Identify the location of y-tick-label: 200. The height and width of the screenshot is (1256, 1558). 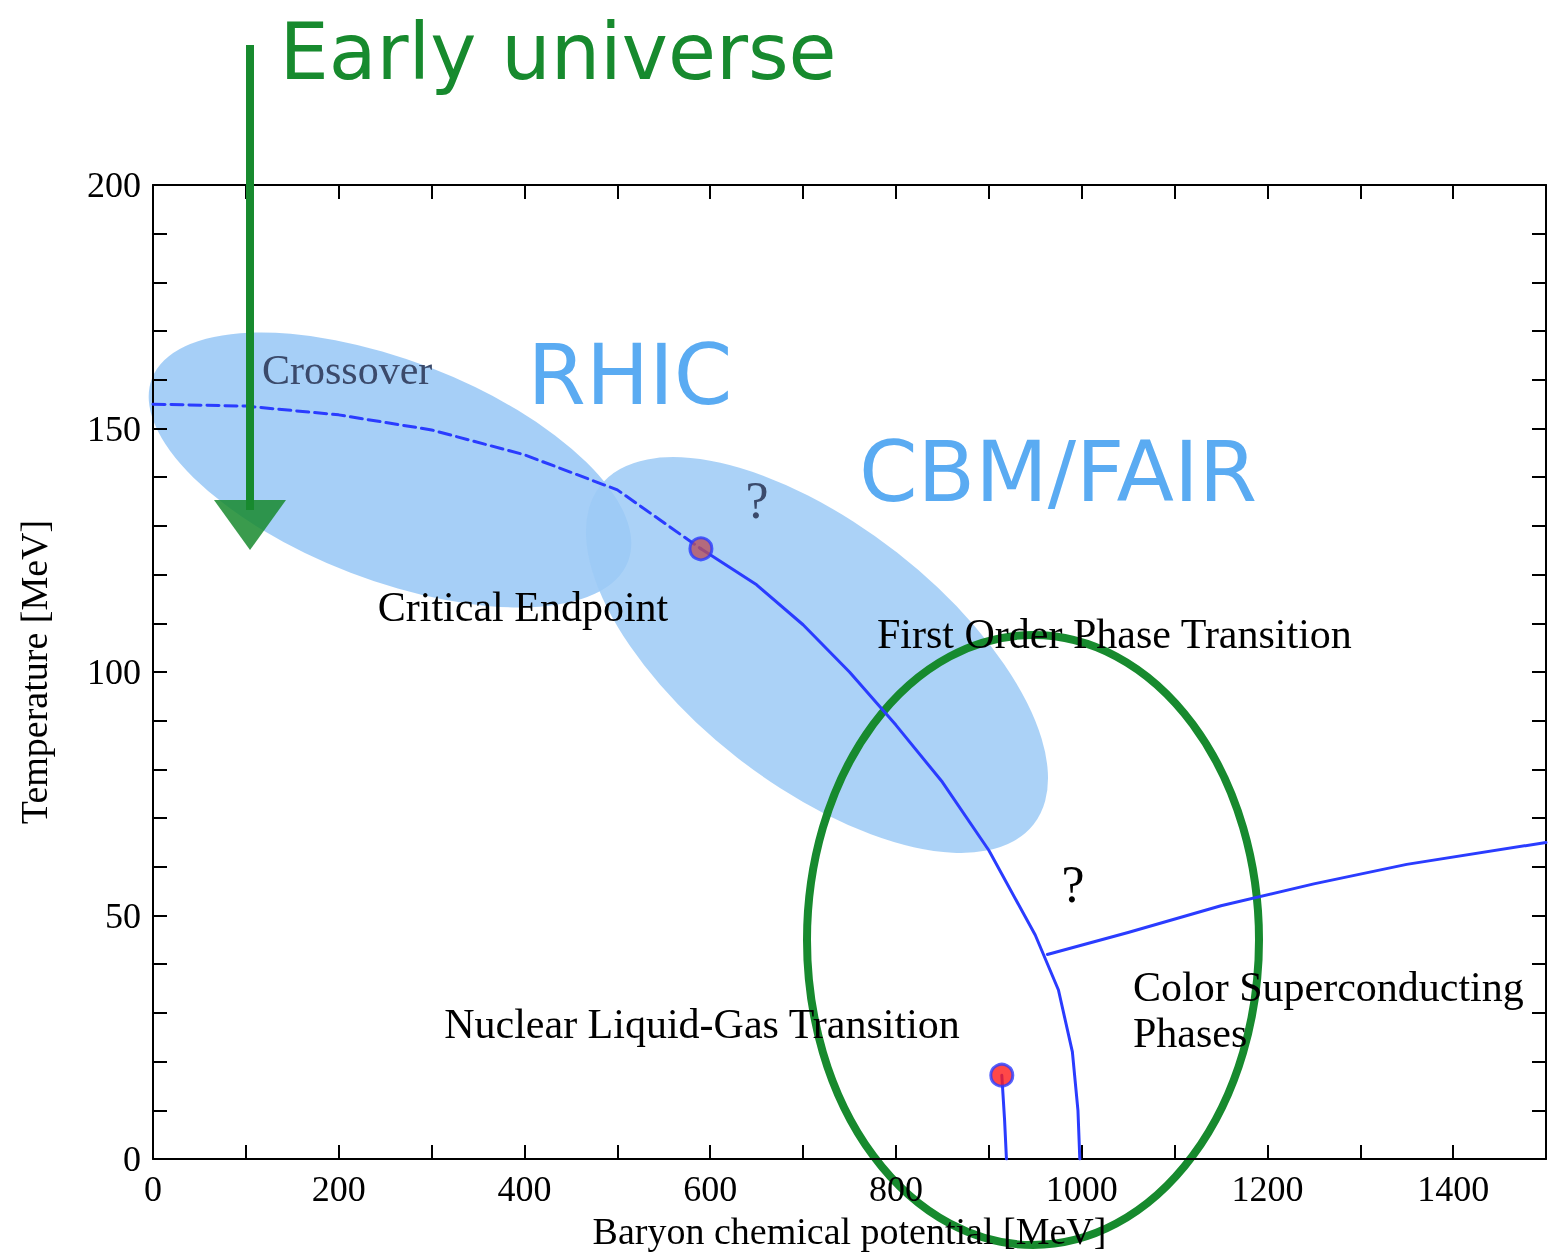
(114, 185).